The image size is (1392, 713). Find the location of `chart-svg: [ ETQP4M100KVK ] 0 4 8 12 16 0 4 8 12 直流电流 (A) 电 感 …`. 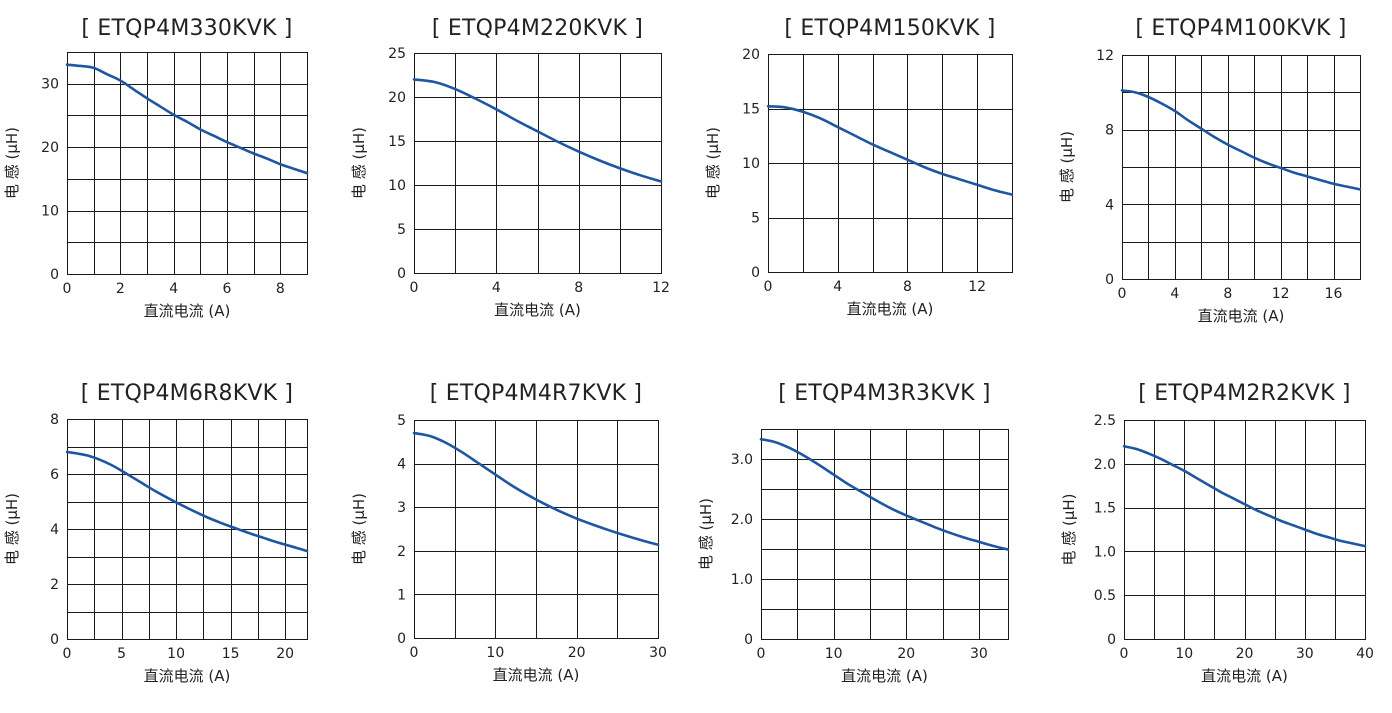

chart-svg: [ ETQP4M100KVK ] 0 4 8 12 16 0 4 8 12 直流电流 (A) 电 感 … is located at coordinates (1210, 170).